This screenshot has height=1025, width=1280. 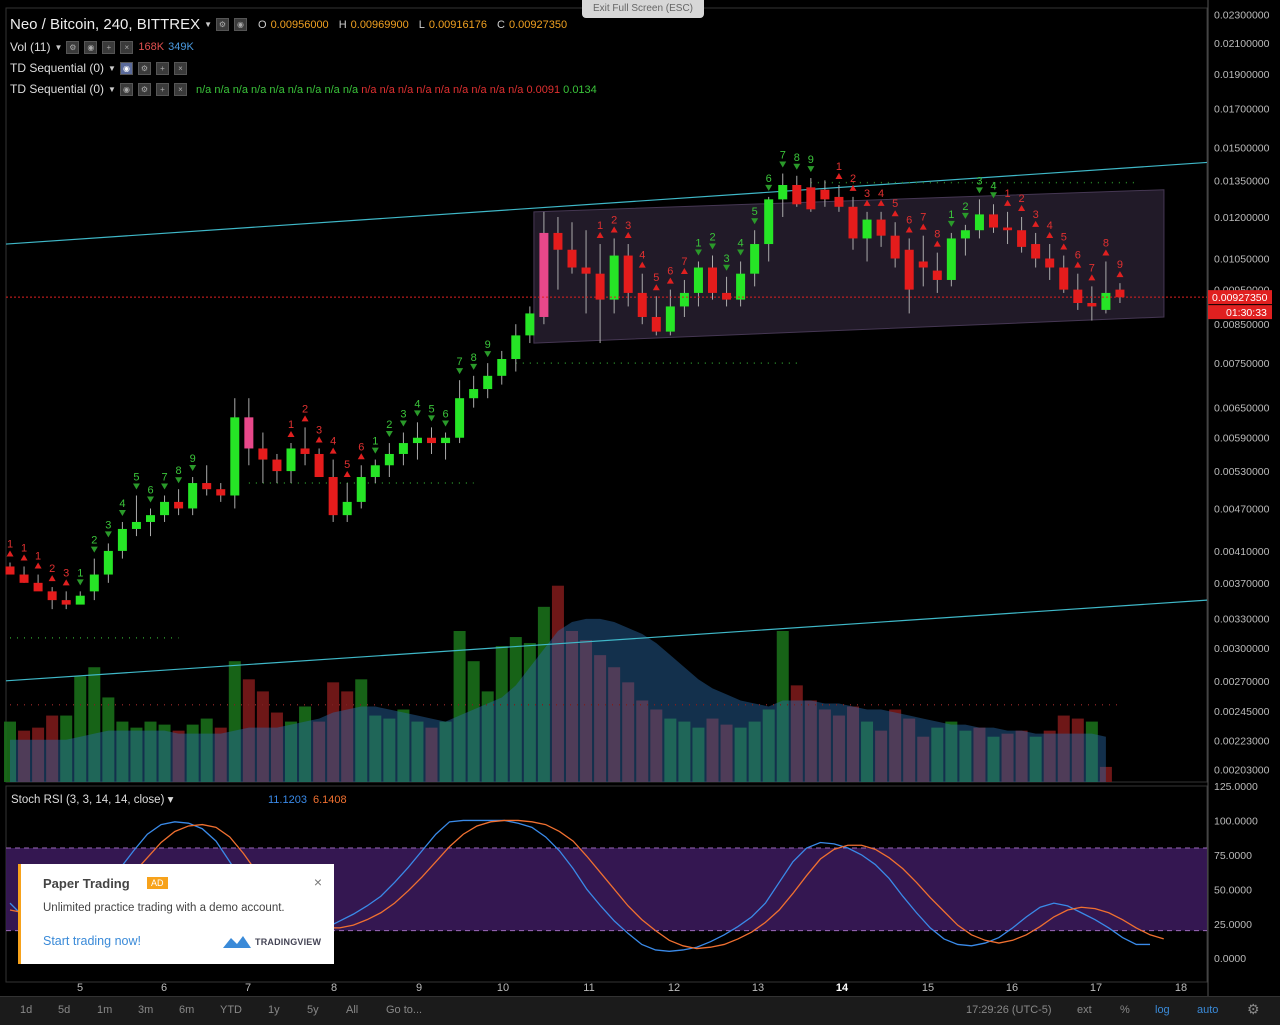 What do you see at coordinates (274, 1010) in the screenshot?
I see `range-button-1y: 1y` at bounding box center [274, 1010].